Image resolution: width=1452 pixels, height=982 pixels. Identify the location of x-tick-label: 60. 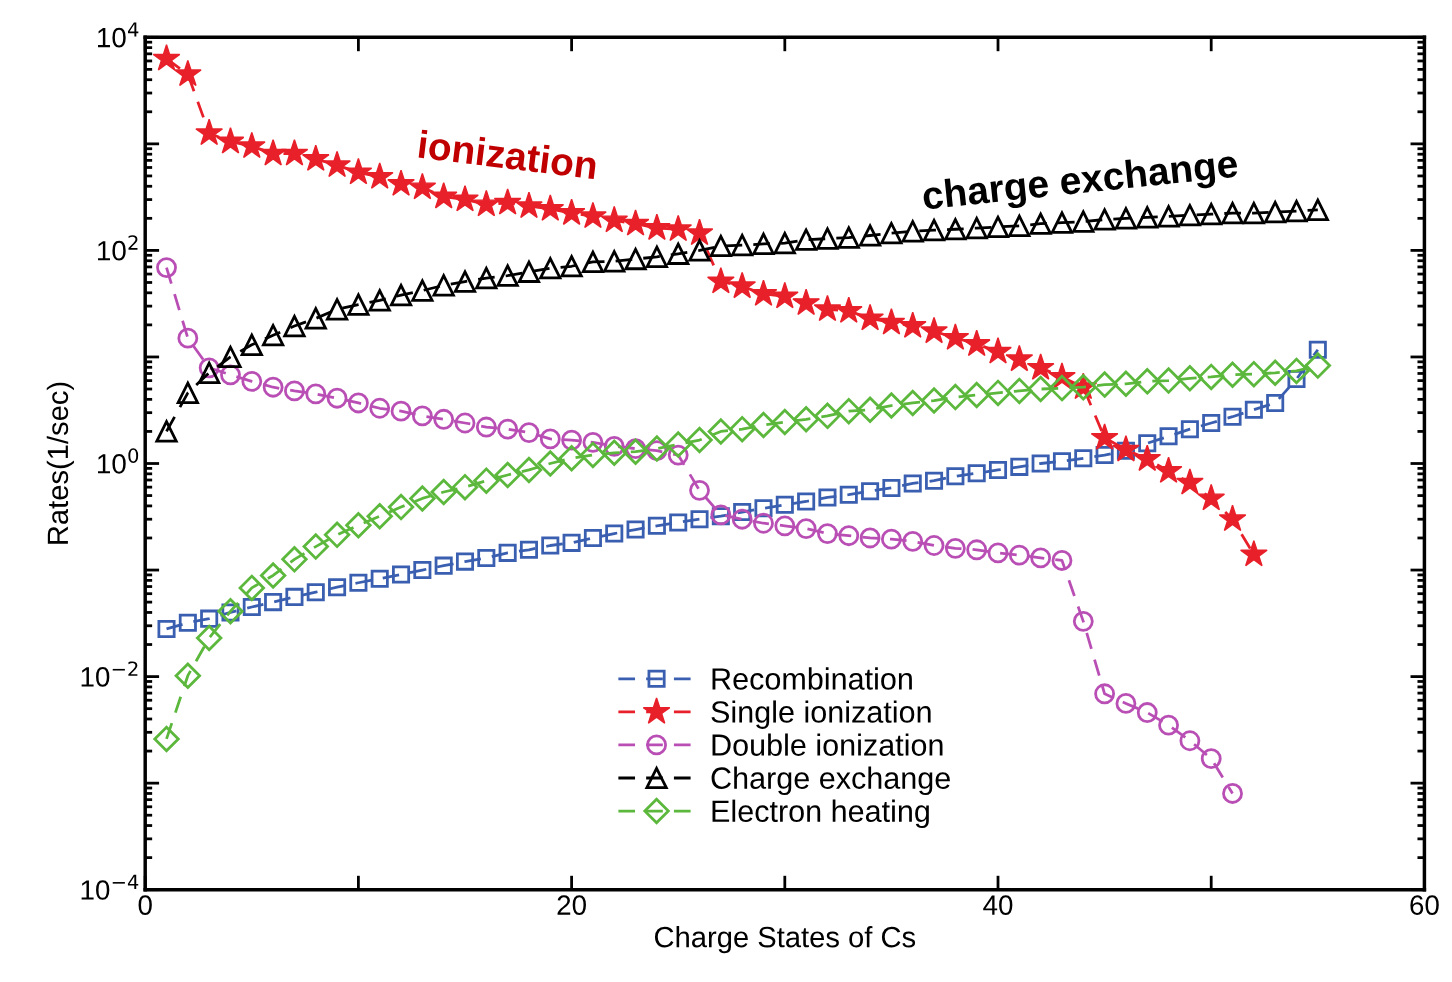
(1424, 905).